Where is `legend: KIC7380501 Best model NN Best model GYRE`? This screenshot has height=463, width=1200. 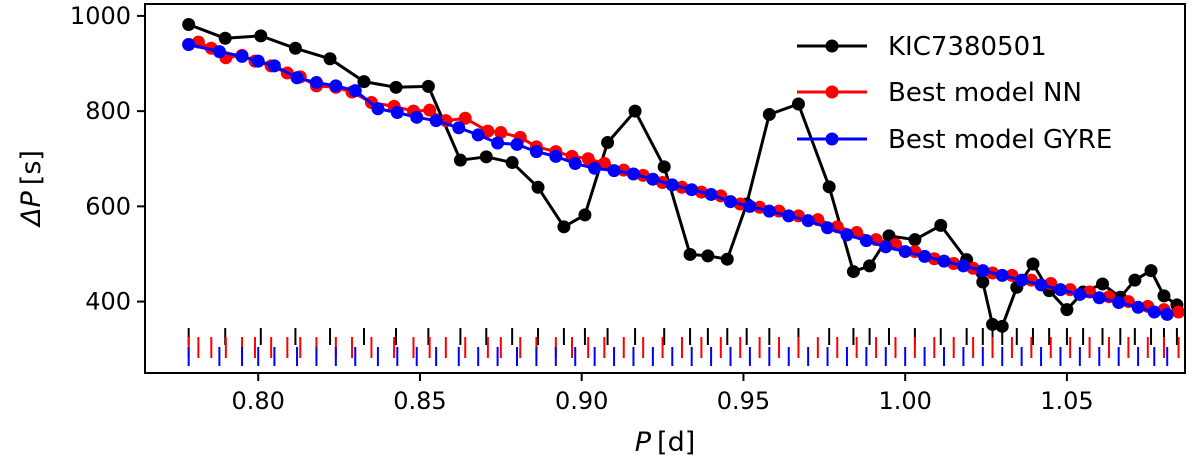 legend: KIC7380501 Best model NN Best model GYRE is located at coordinates (954, 93).